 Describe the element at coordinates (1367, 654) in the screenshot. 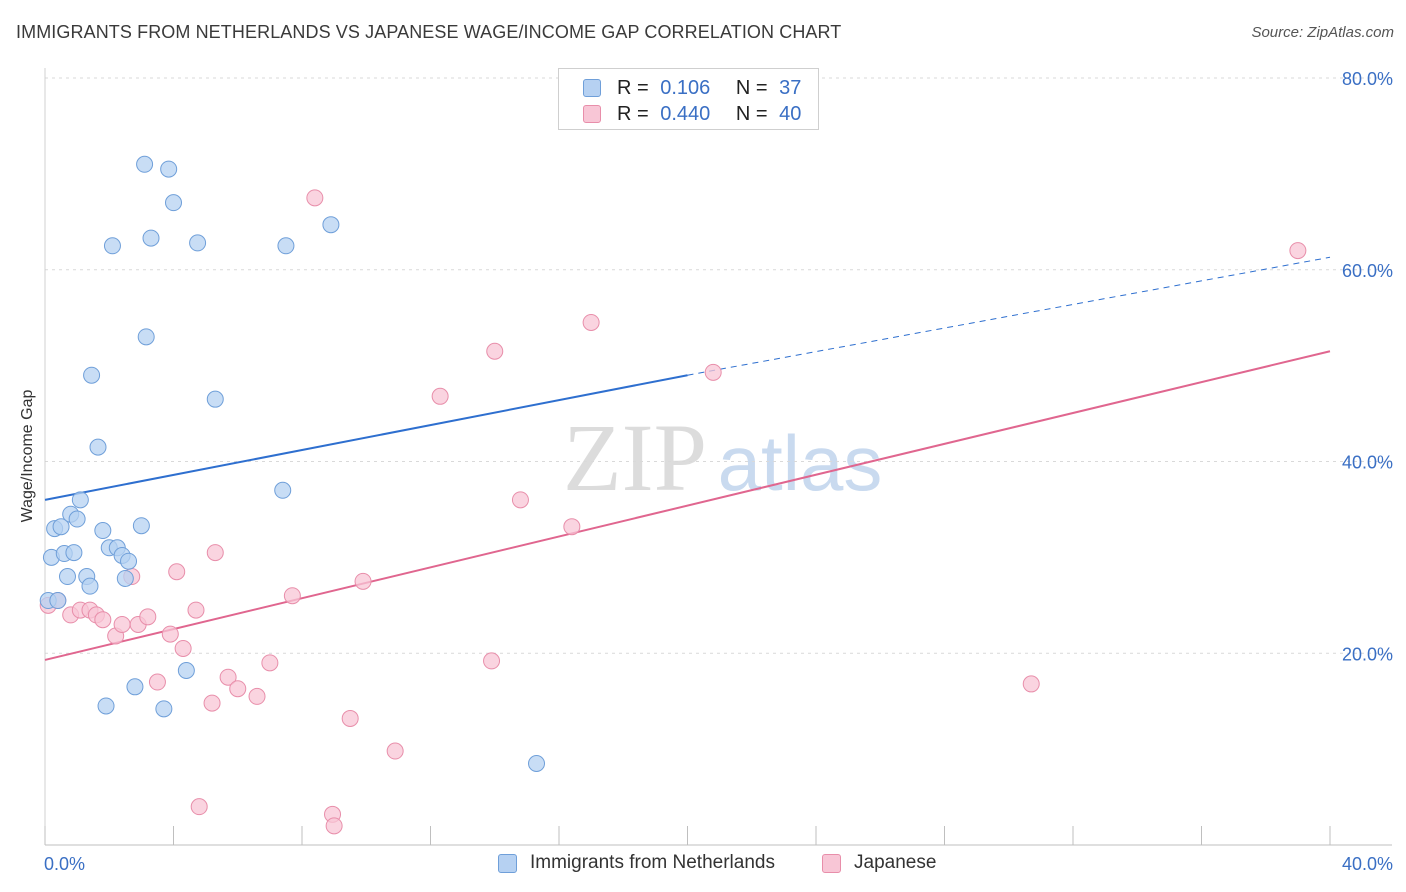

I see `y-tick-label: 20.0%` at that location.